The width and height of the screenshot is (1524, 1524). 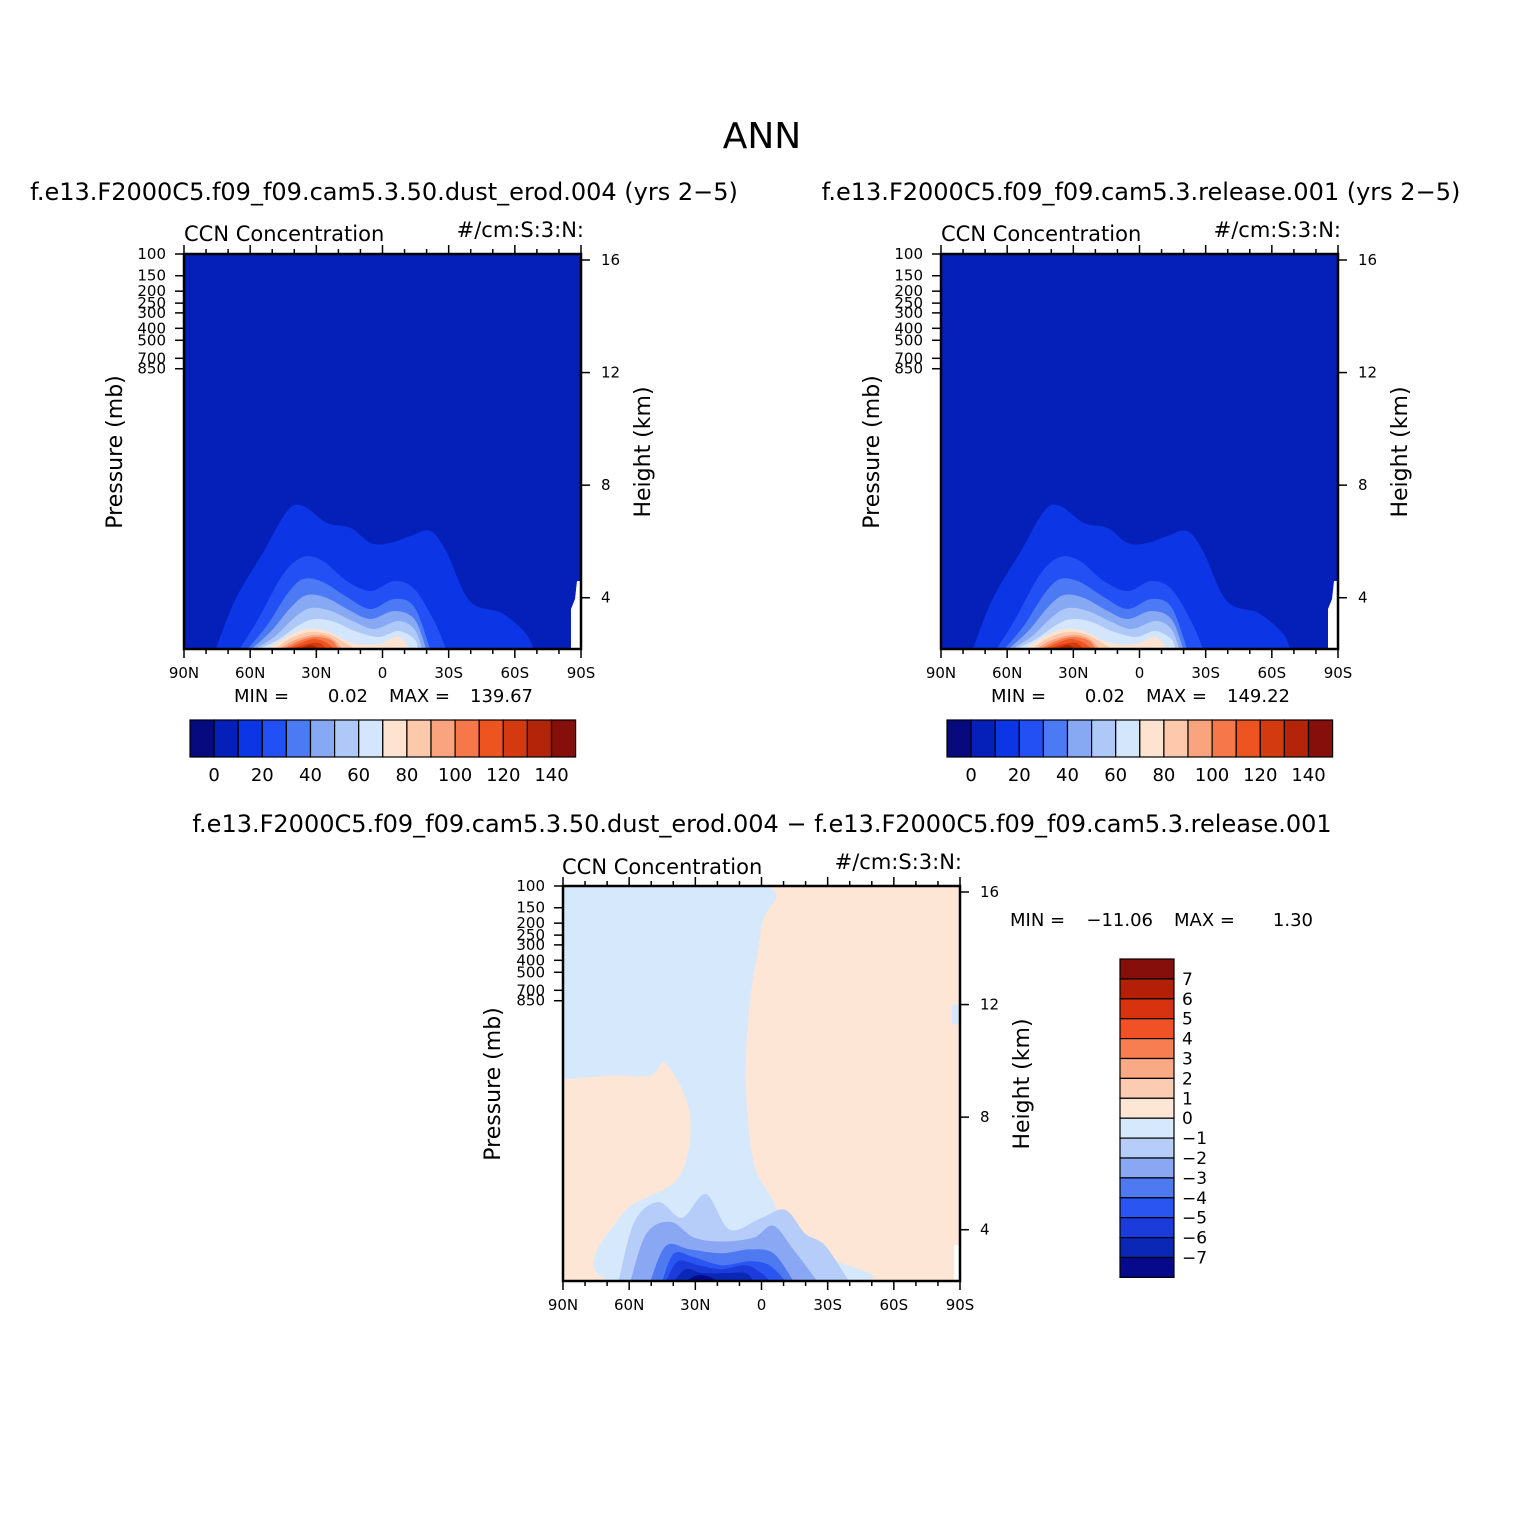 What do you see at coordinates (515, 673) in the screenshot?
I see `x-tick-label: 60S` at bounding box center [515, 673].